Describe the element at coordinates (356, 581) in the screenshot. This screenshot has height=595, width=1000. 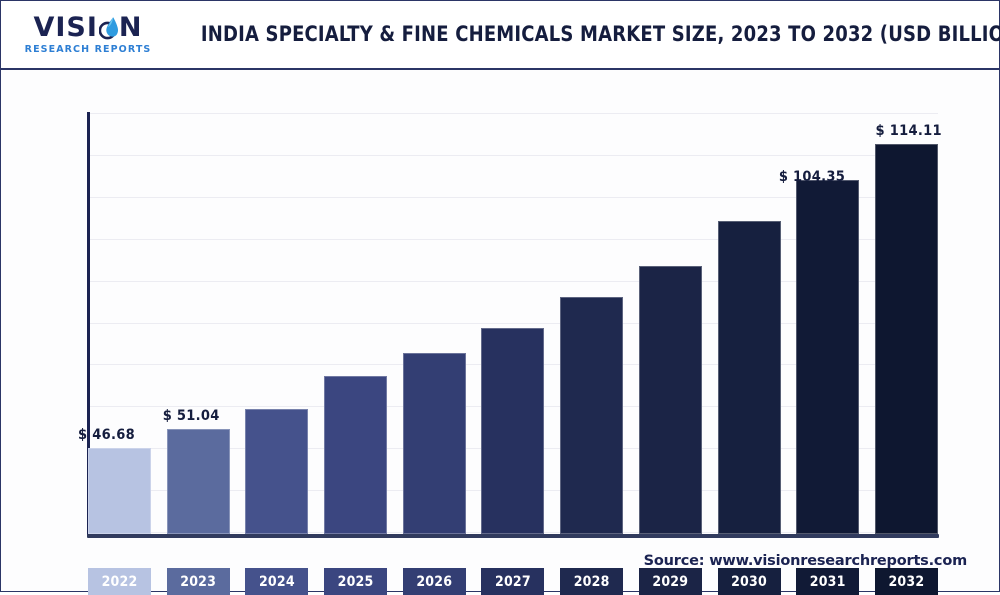
I see `year-chip-2025: 2025` at that location.